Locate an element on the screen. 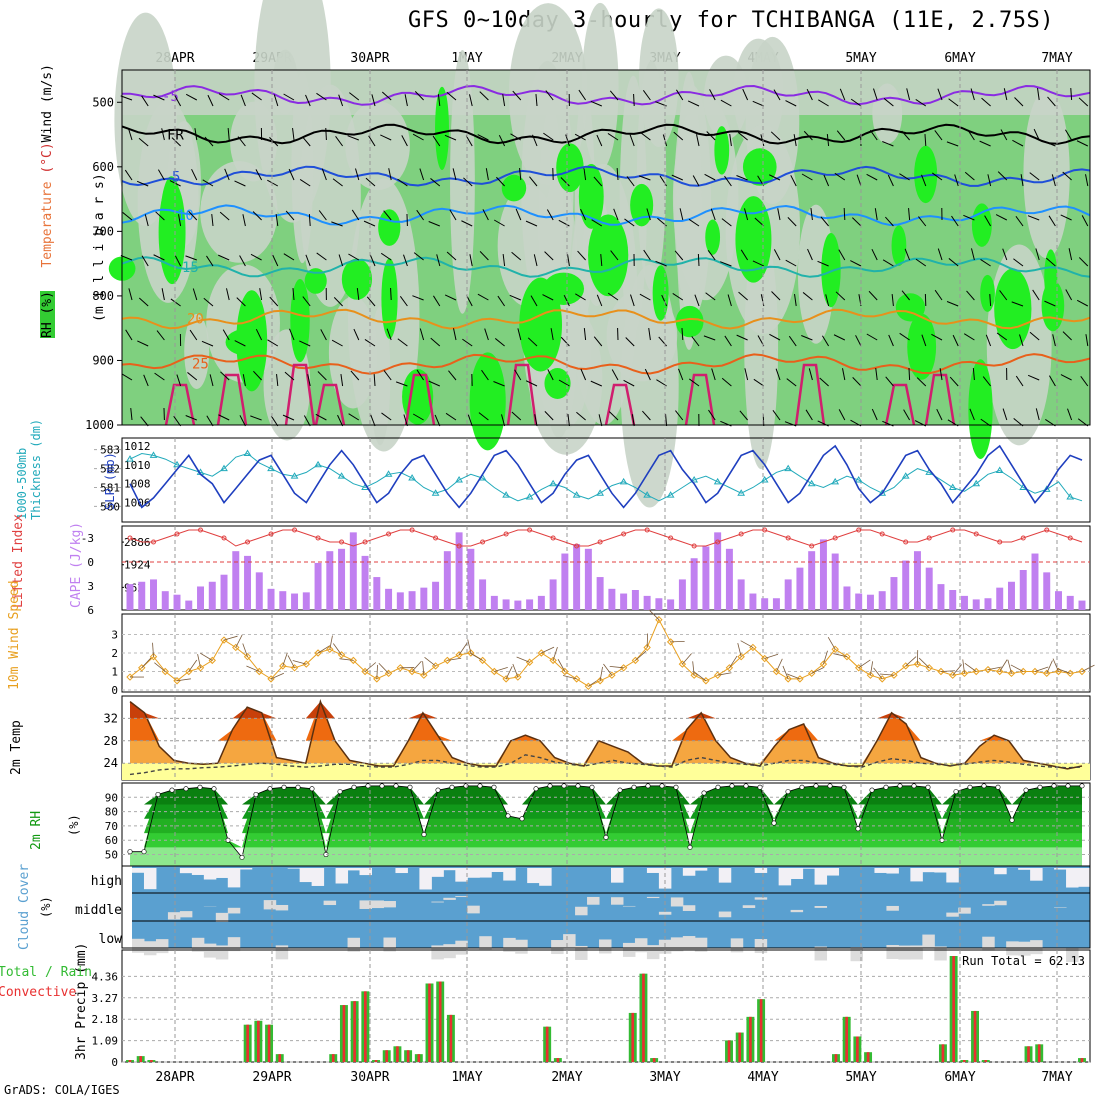 This screenshot has width=1100, height=1100. wind10-axis-label: 10m Wind Speed is located at coordinates (14, 635).